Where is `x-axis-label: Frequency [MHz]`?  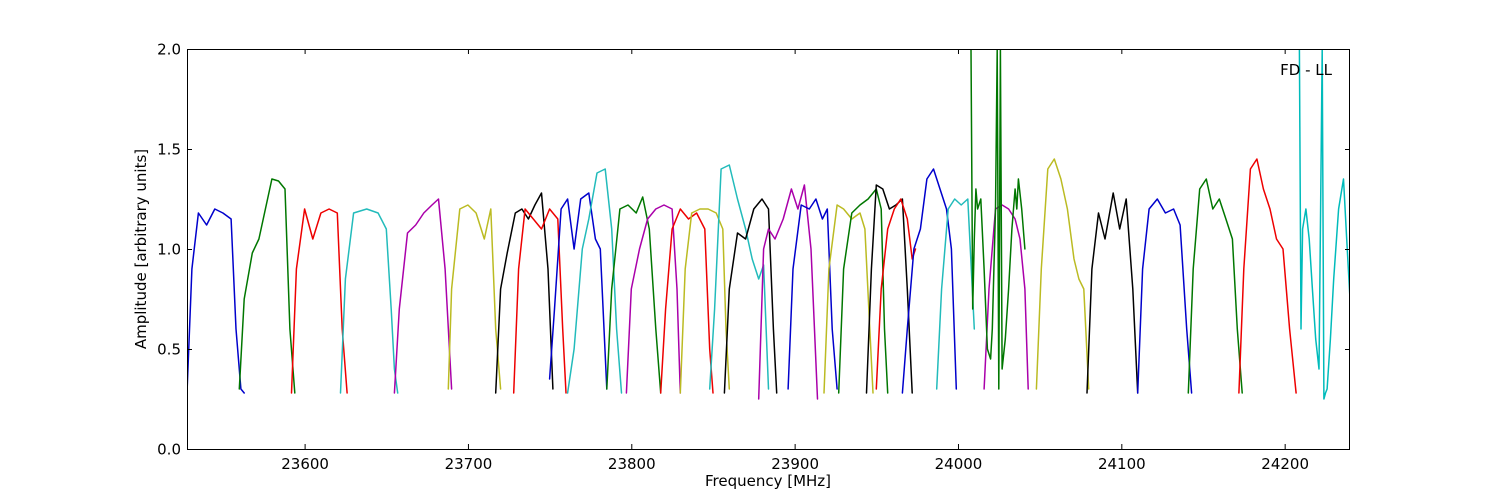
x-axis-label: Frequency [MHz] is located at coordinates (768, 481).